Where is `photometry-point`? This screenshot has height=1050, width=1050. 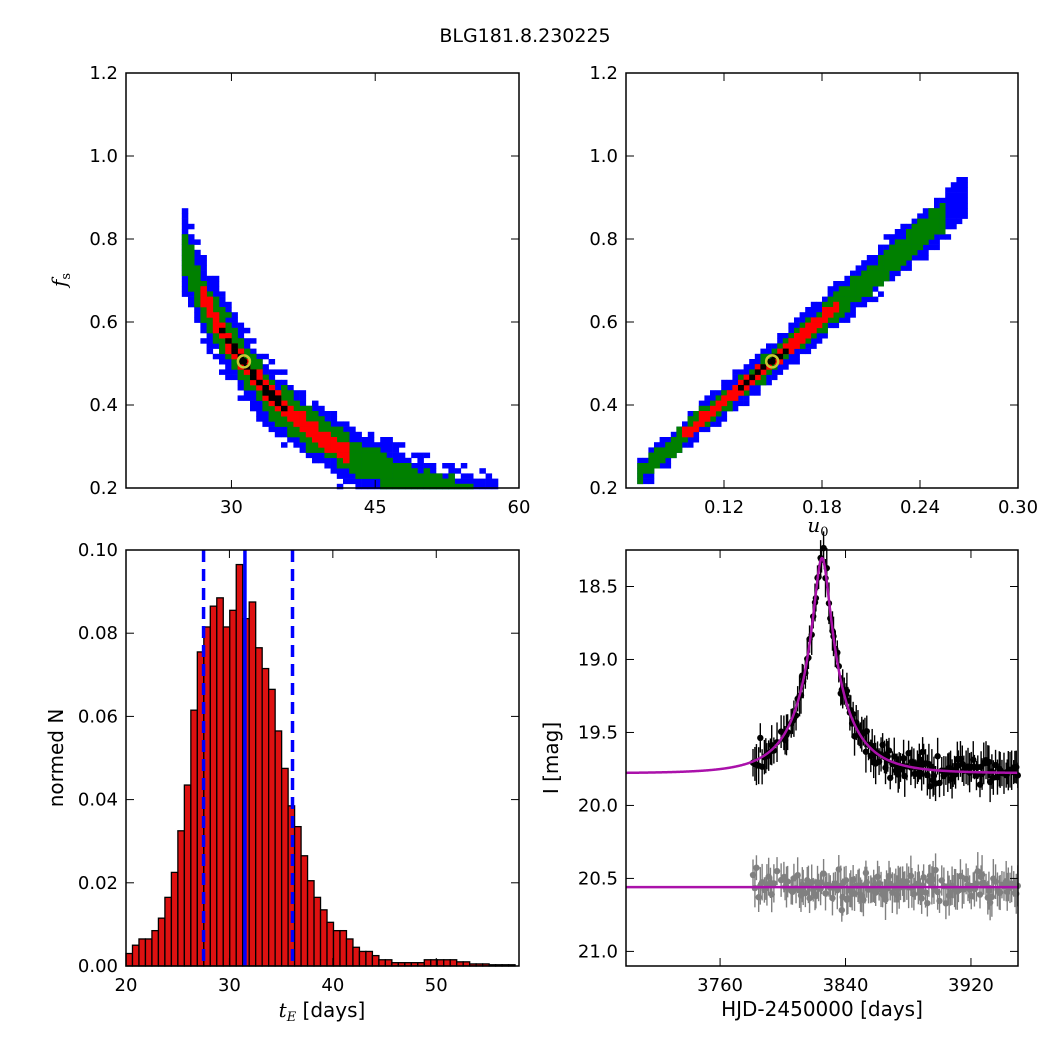
photometry-point is located at coordinates (760, 738).